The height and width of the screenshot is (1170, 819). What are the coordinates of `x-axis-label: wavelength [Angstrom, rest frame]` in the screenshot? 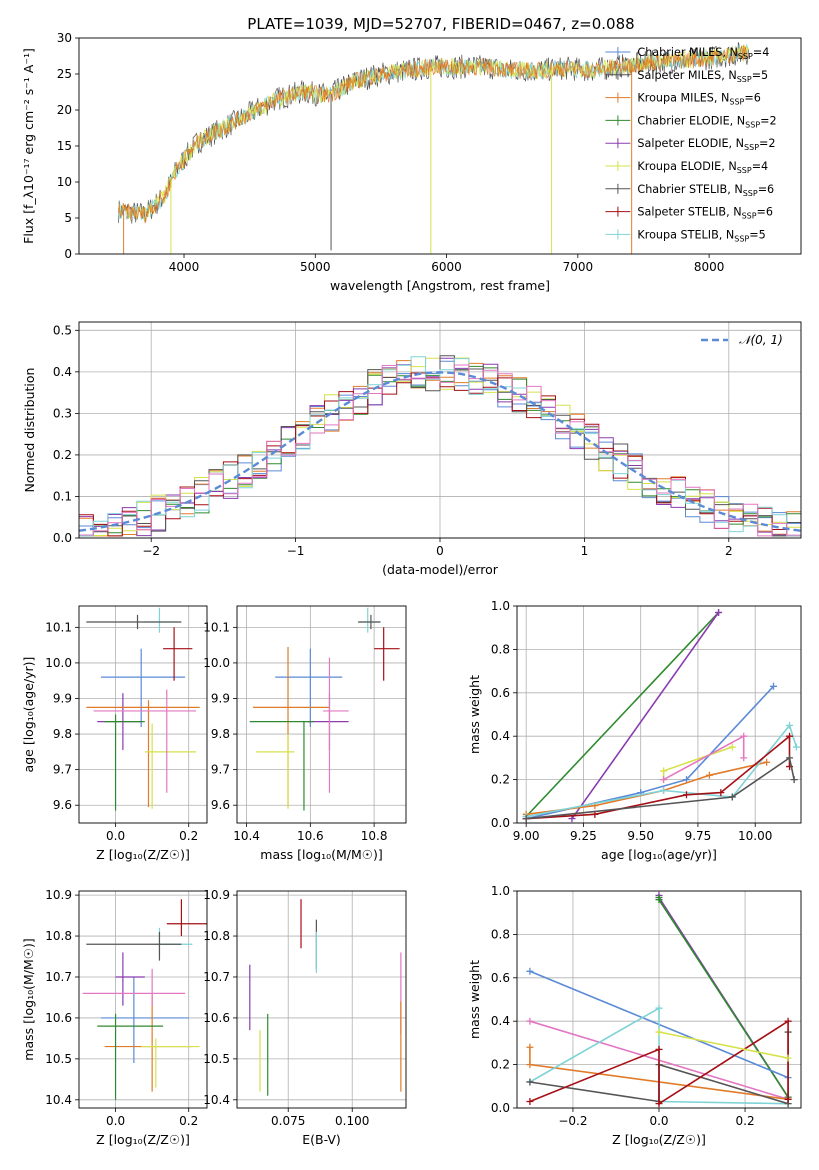 It's located at (440, 285).